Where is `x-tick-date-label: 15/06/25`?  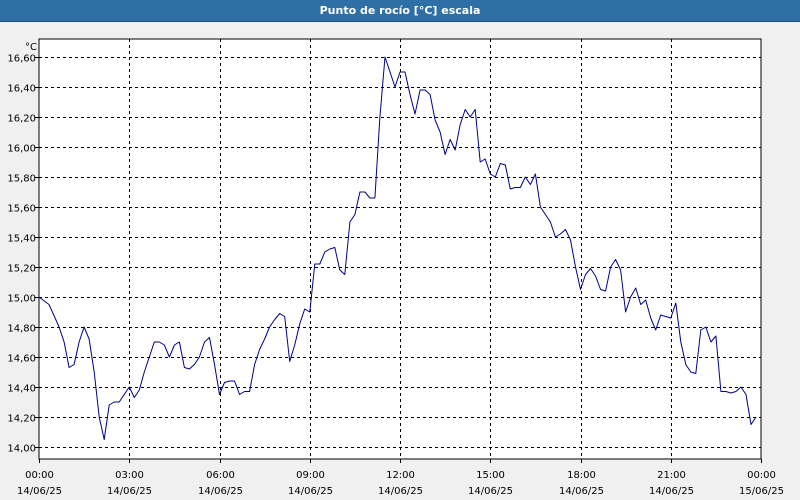 x-tick-date-label: 15/06/25 is located at coordinates (761, 491).